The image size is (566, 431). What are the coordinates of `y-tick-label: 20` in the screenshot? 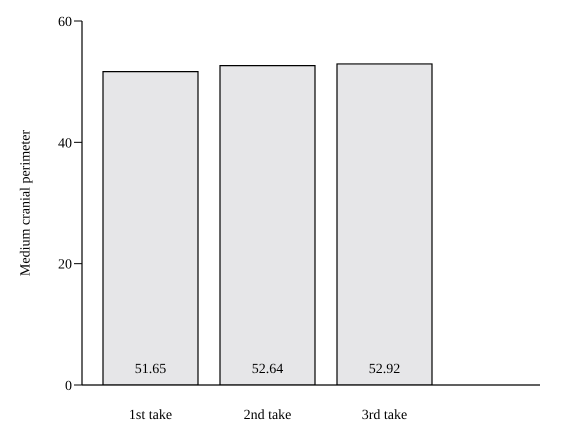 It's located at (65, 265).